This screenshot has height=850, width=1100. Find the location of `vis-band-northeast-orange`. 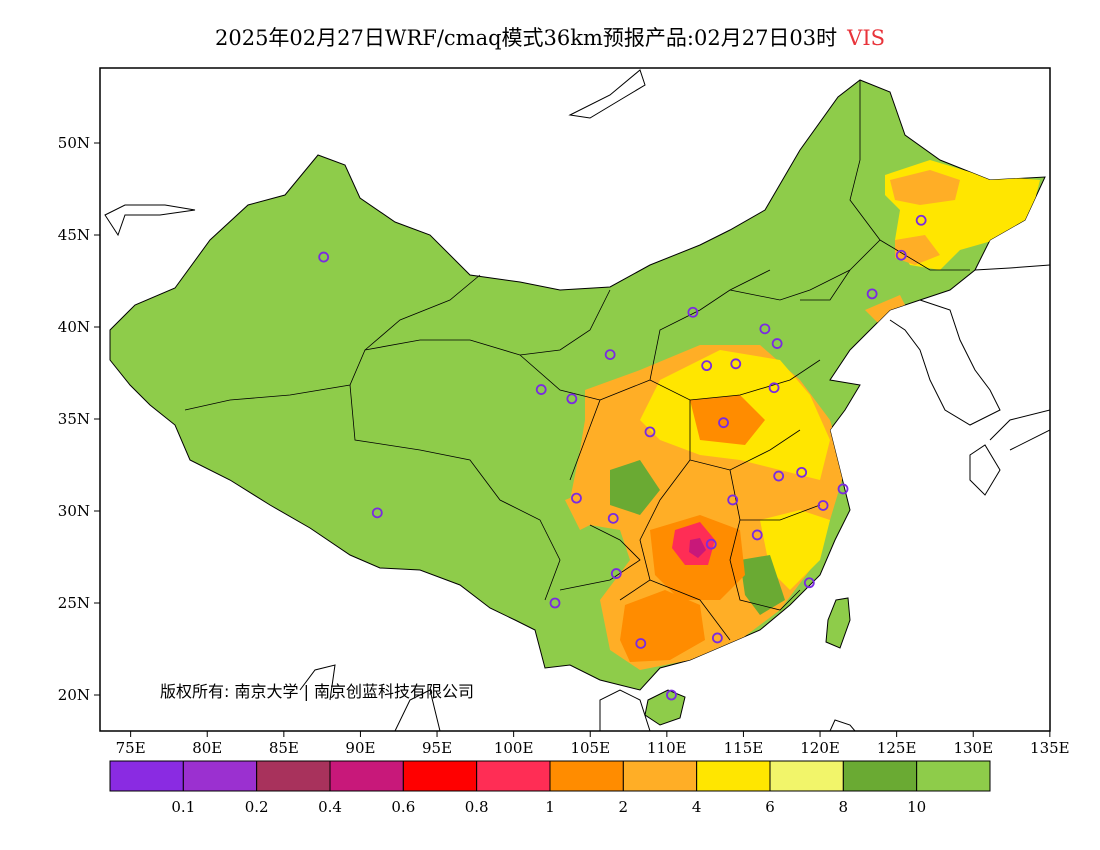

vis-band-northeast-orange is located at coordinates (925, 187).